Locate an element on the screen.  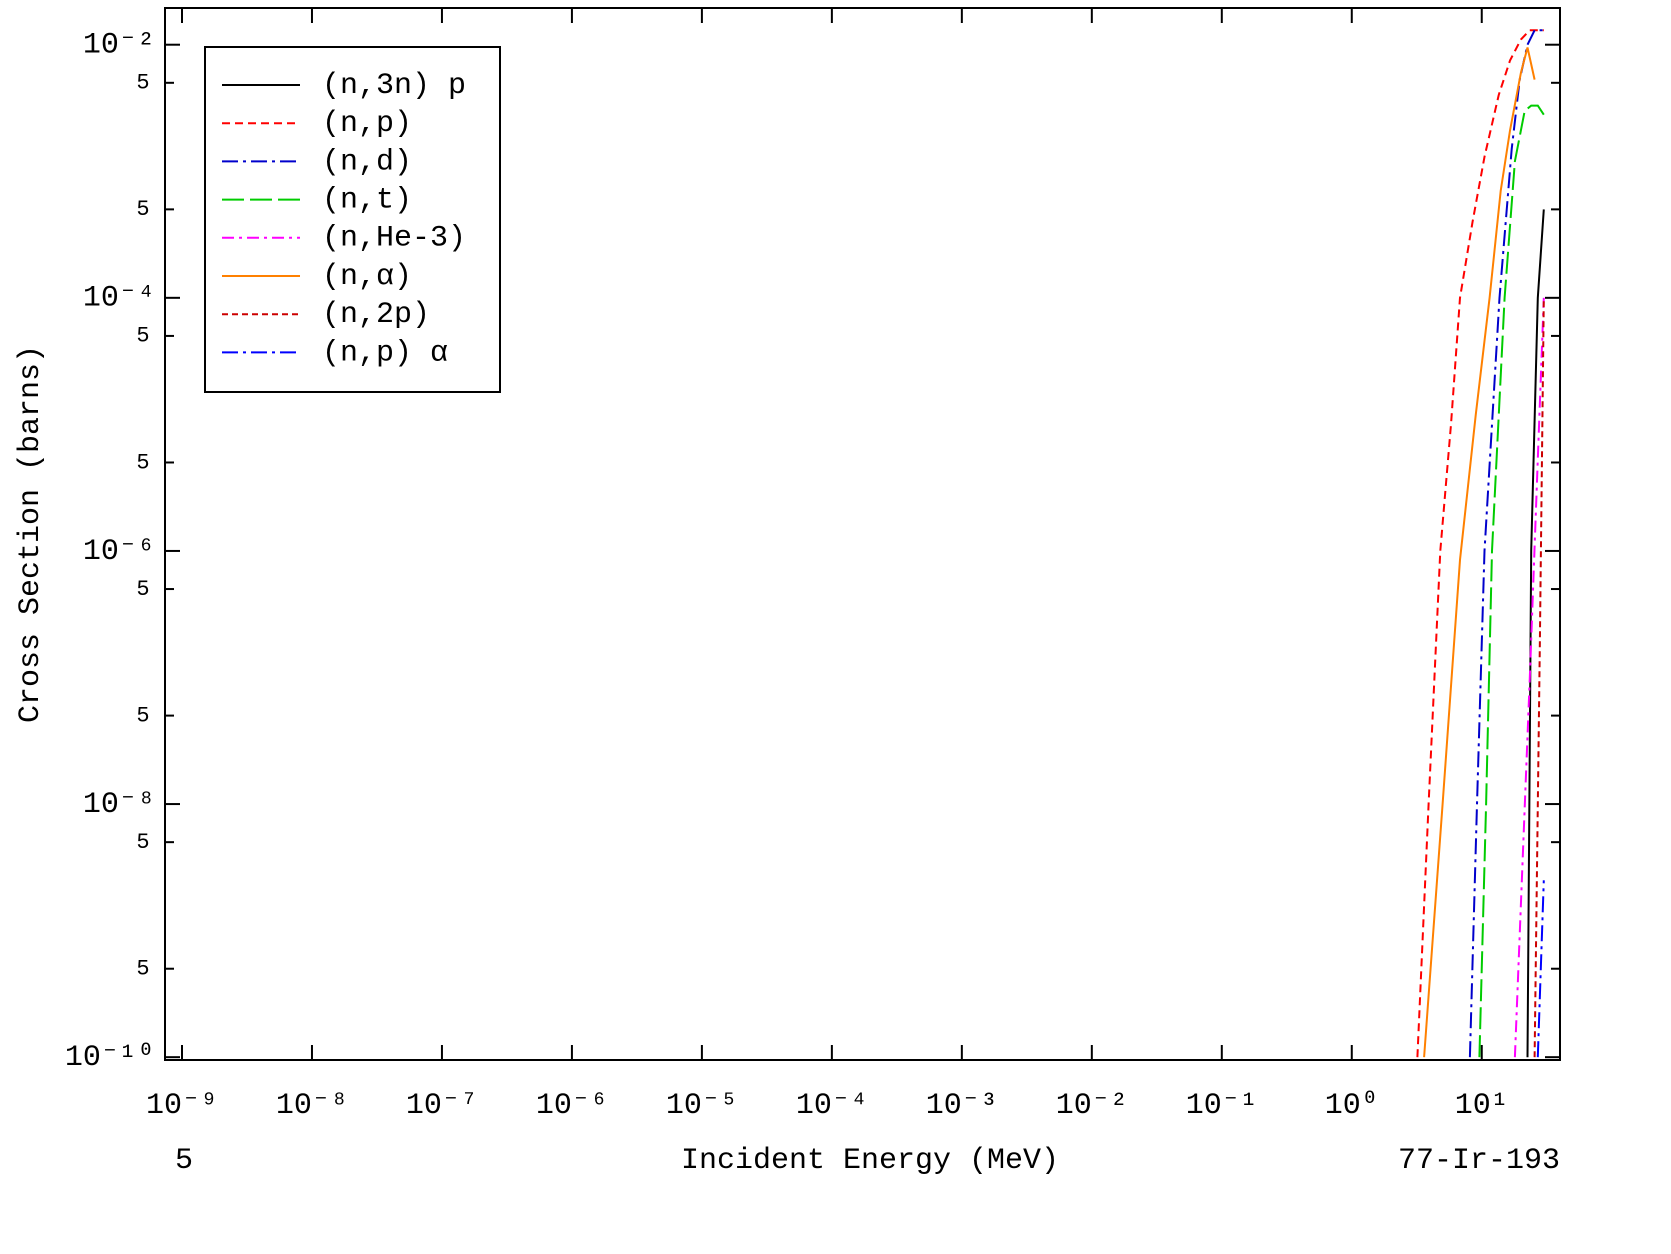
legend-label: (n,3n) p is located at coordinates (394, 86).